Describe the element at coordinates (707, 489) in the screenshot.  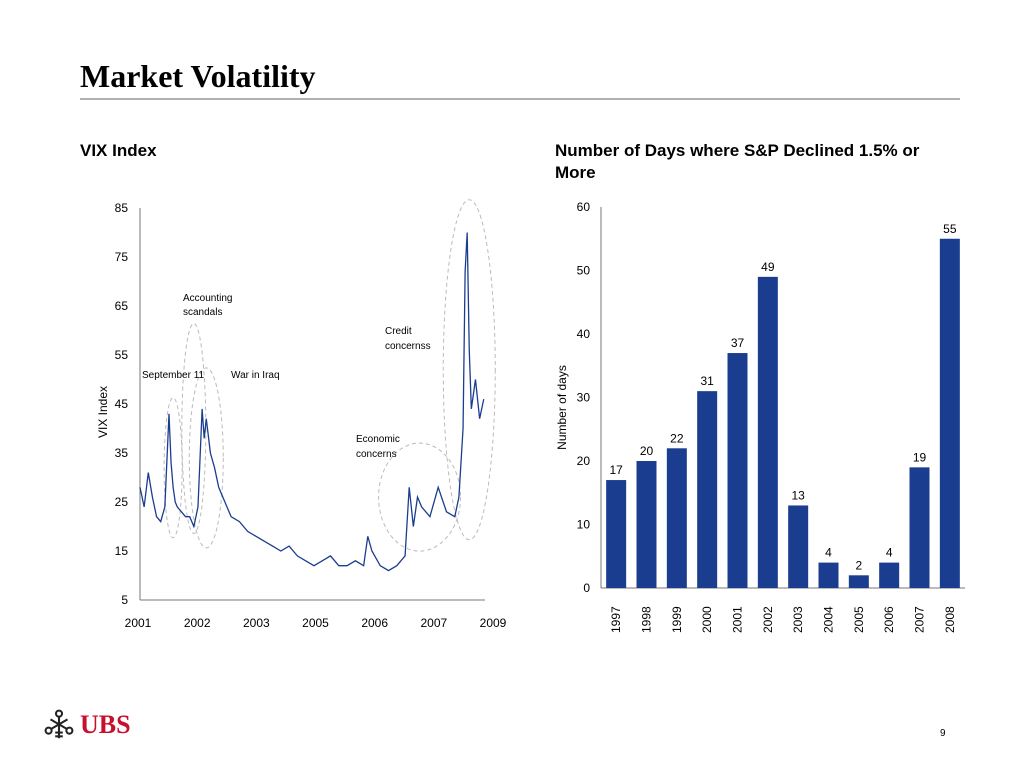
I see `bar-2000` at that location.